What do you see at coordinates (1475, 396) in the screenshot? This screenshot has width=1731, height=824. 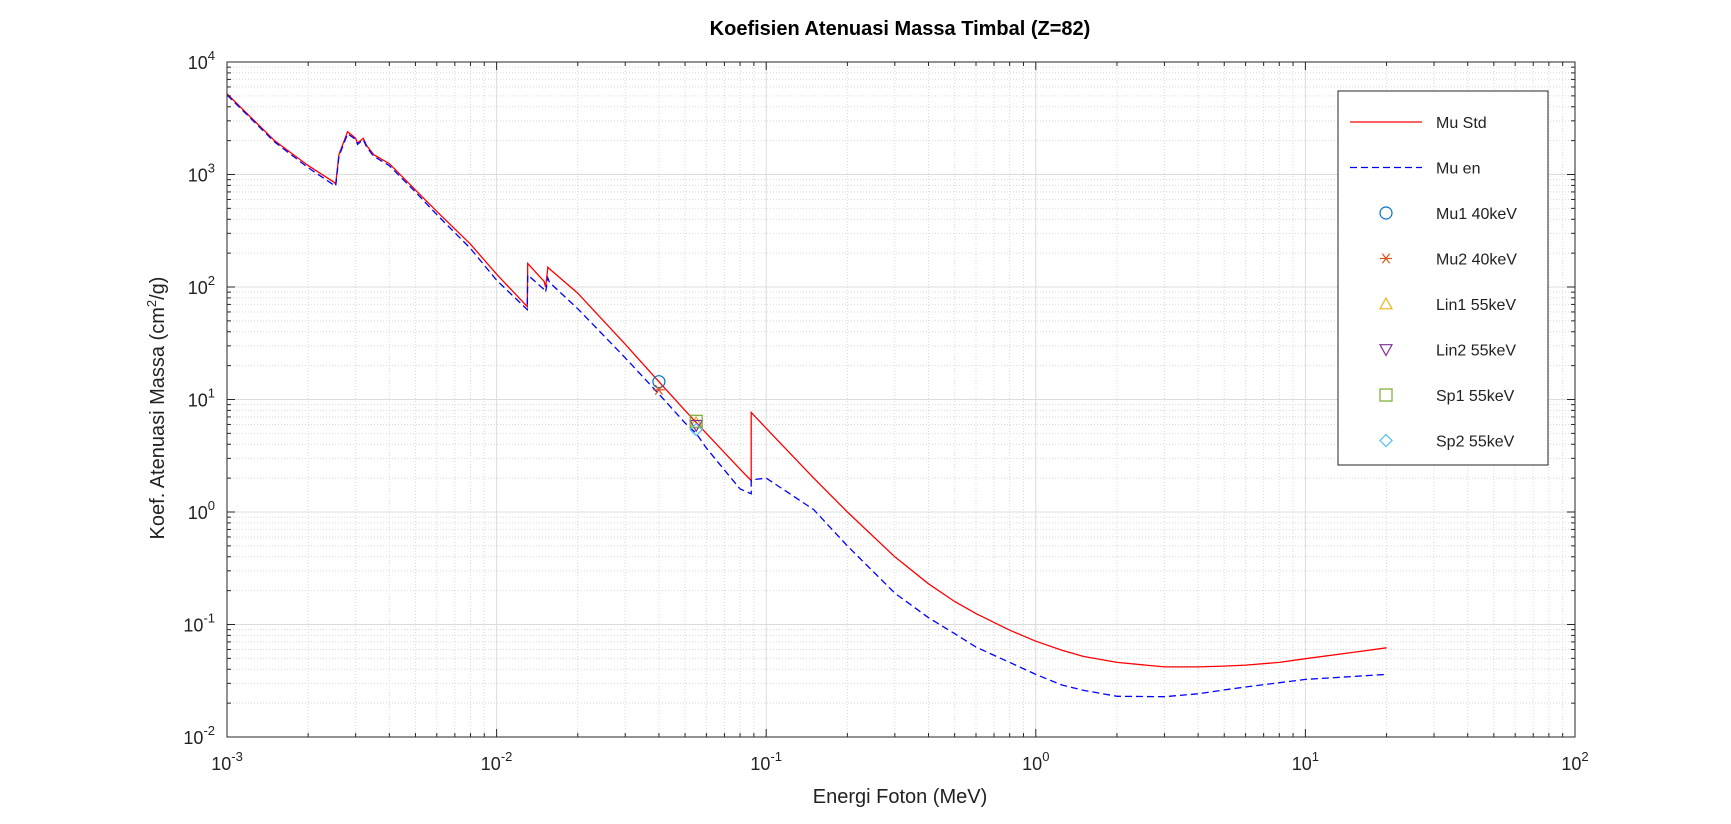 I see `legend-label: Sp1 55keV` at bounding box center [1475, 396].